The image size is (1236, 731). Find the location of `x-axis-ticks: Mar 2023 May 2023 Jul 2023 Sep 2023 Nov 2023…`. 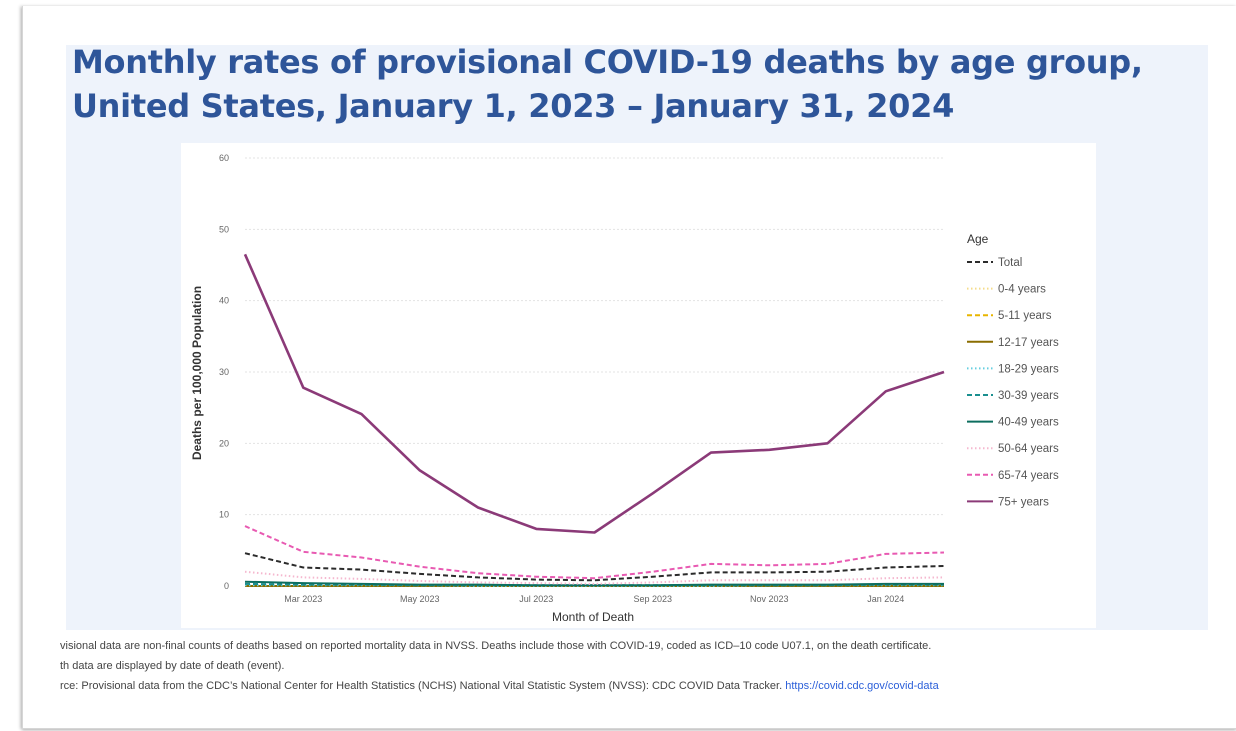

x-axis-ticks: Mar 2023 May 2023 Jul 2023 Sep 2023 Nov 2023… is located at coordinates (594, 599).